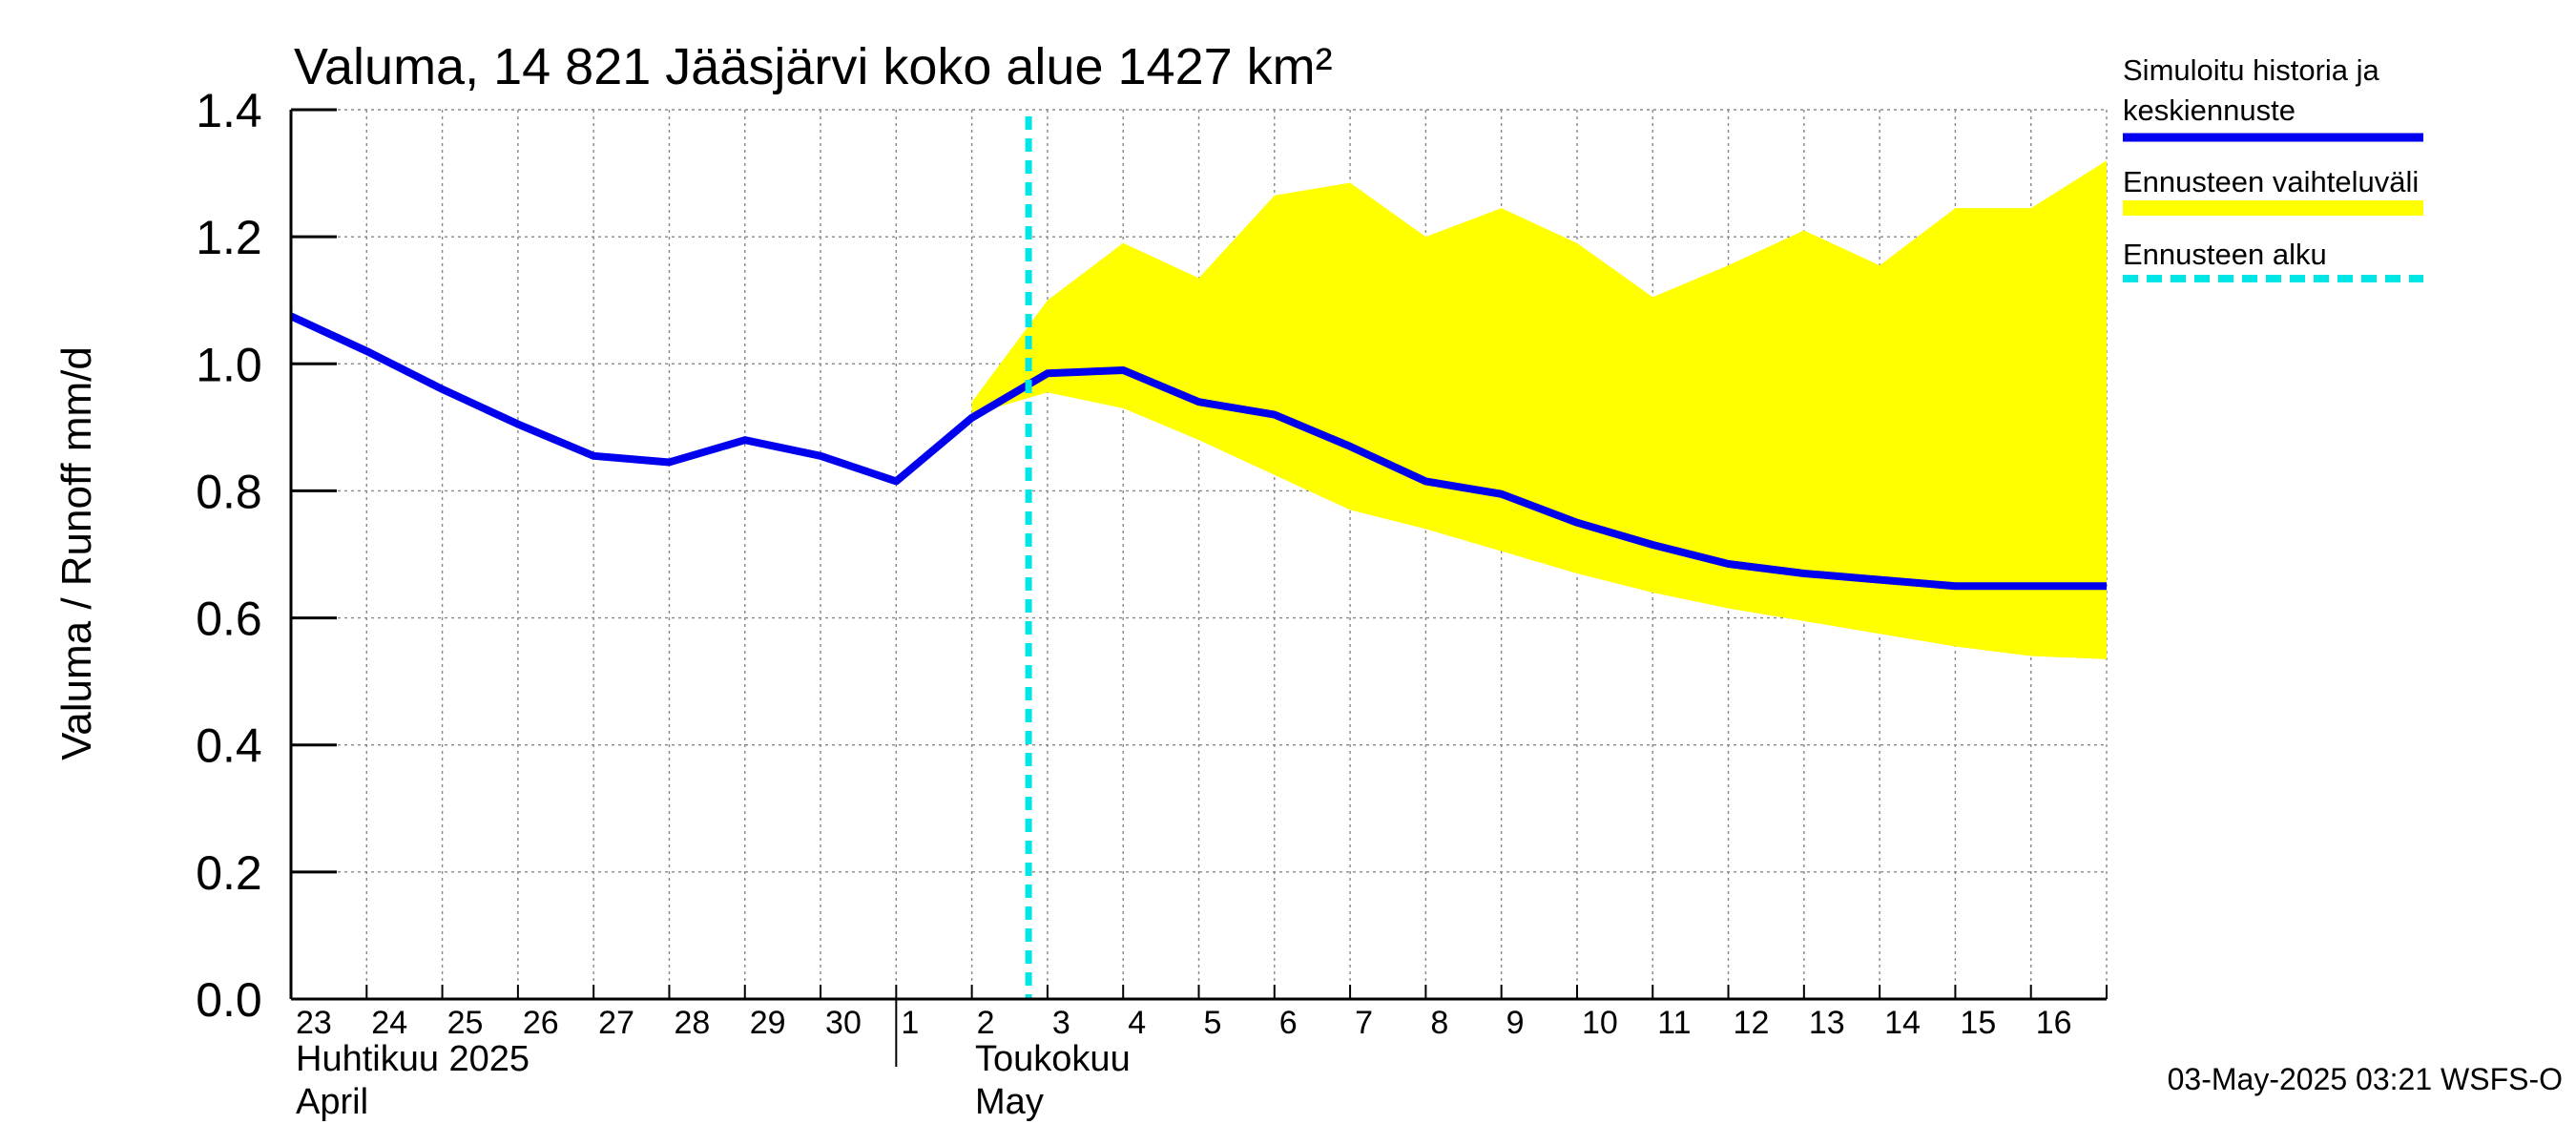 The width and height of the screenshot is (2576, 1145). Describe the element at coordinates (1752, 1023) in the screenshot. I see `x-tick-label: 12` at that location.